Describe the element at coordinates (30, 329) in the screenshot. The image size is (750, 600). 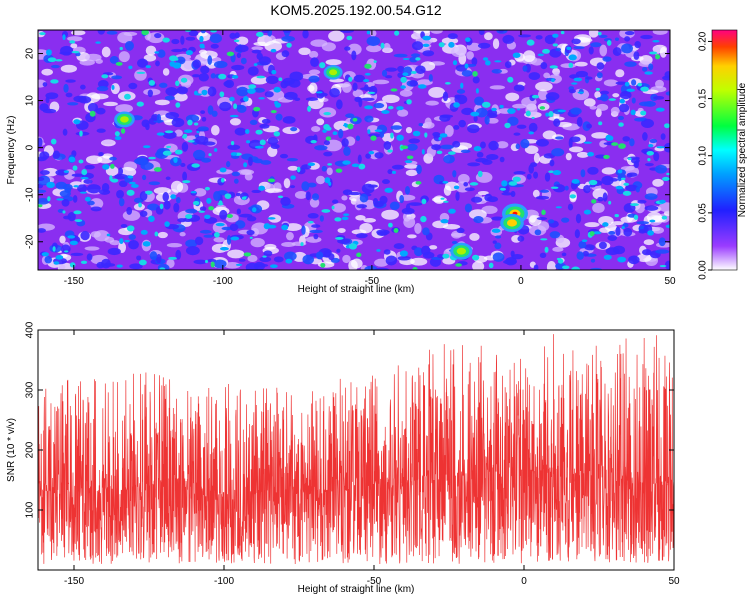
I see `snr-y-tick-label-3: 400` at that location.